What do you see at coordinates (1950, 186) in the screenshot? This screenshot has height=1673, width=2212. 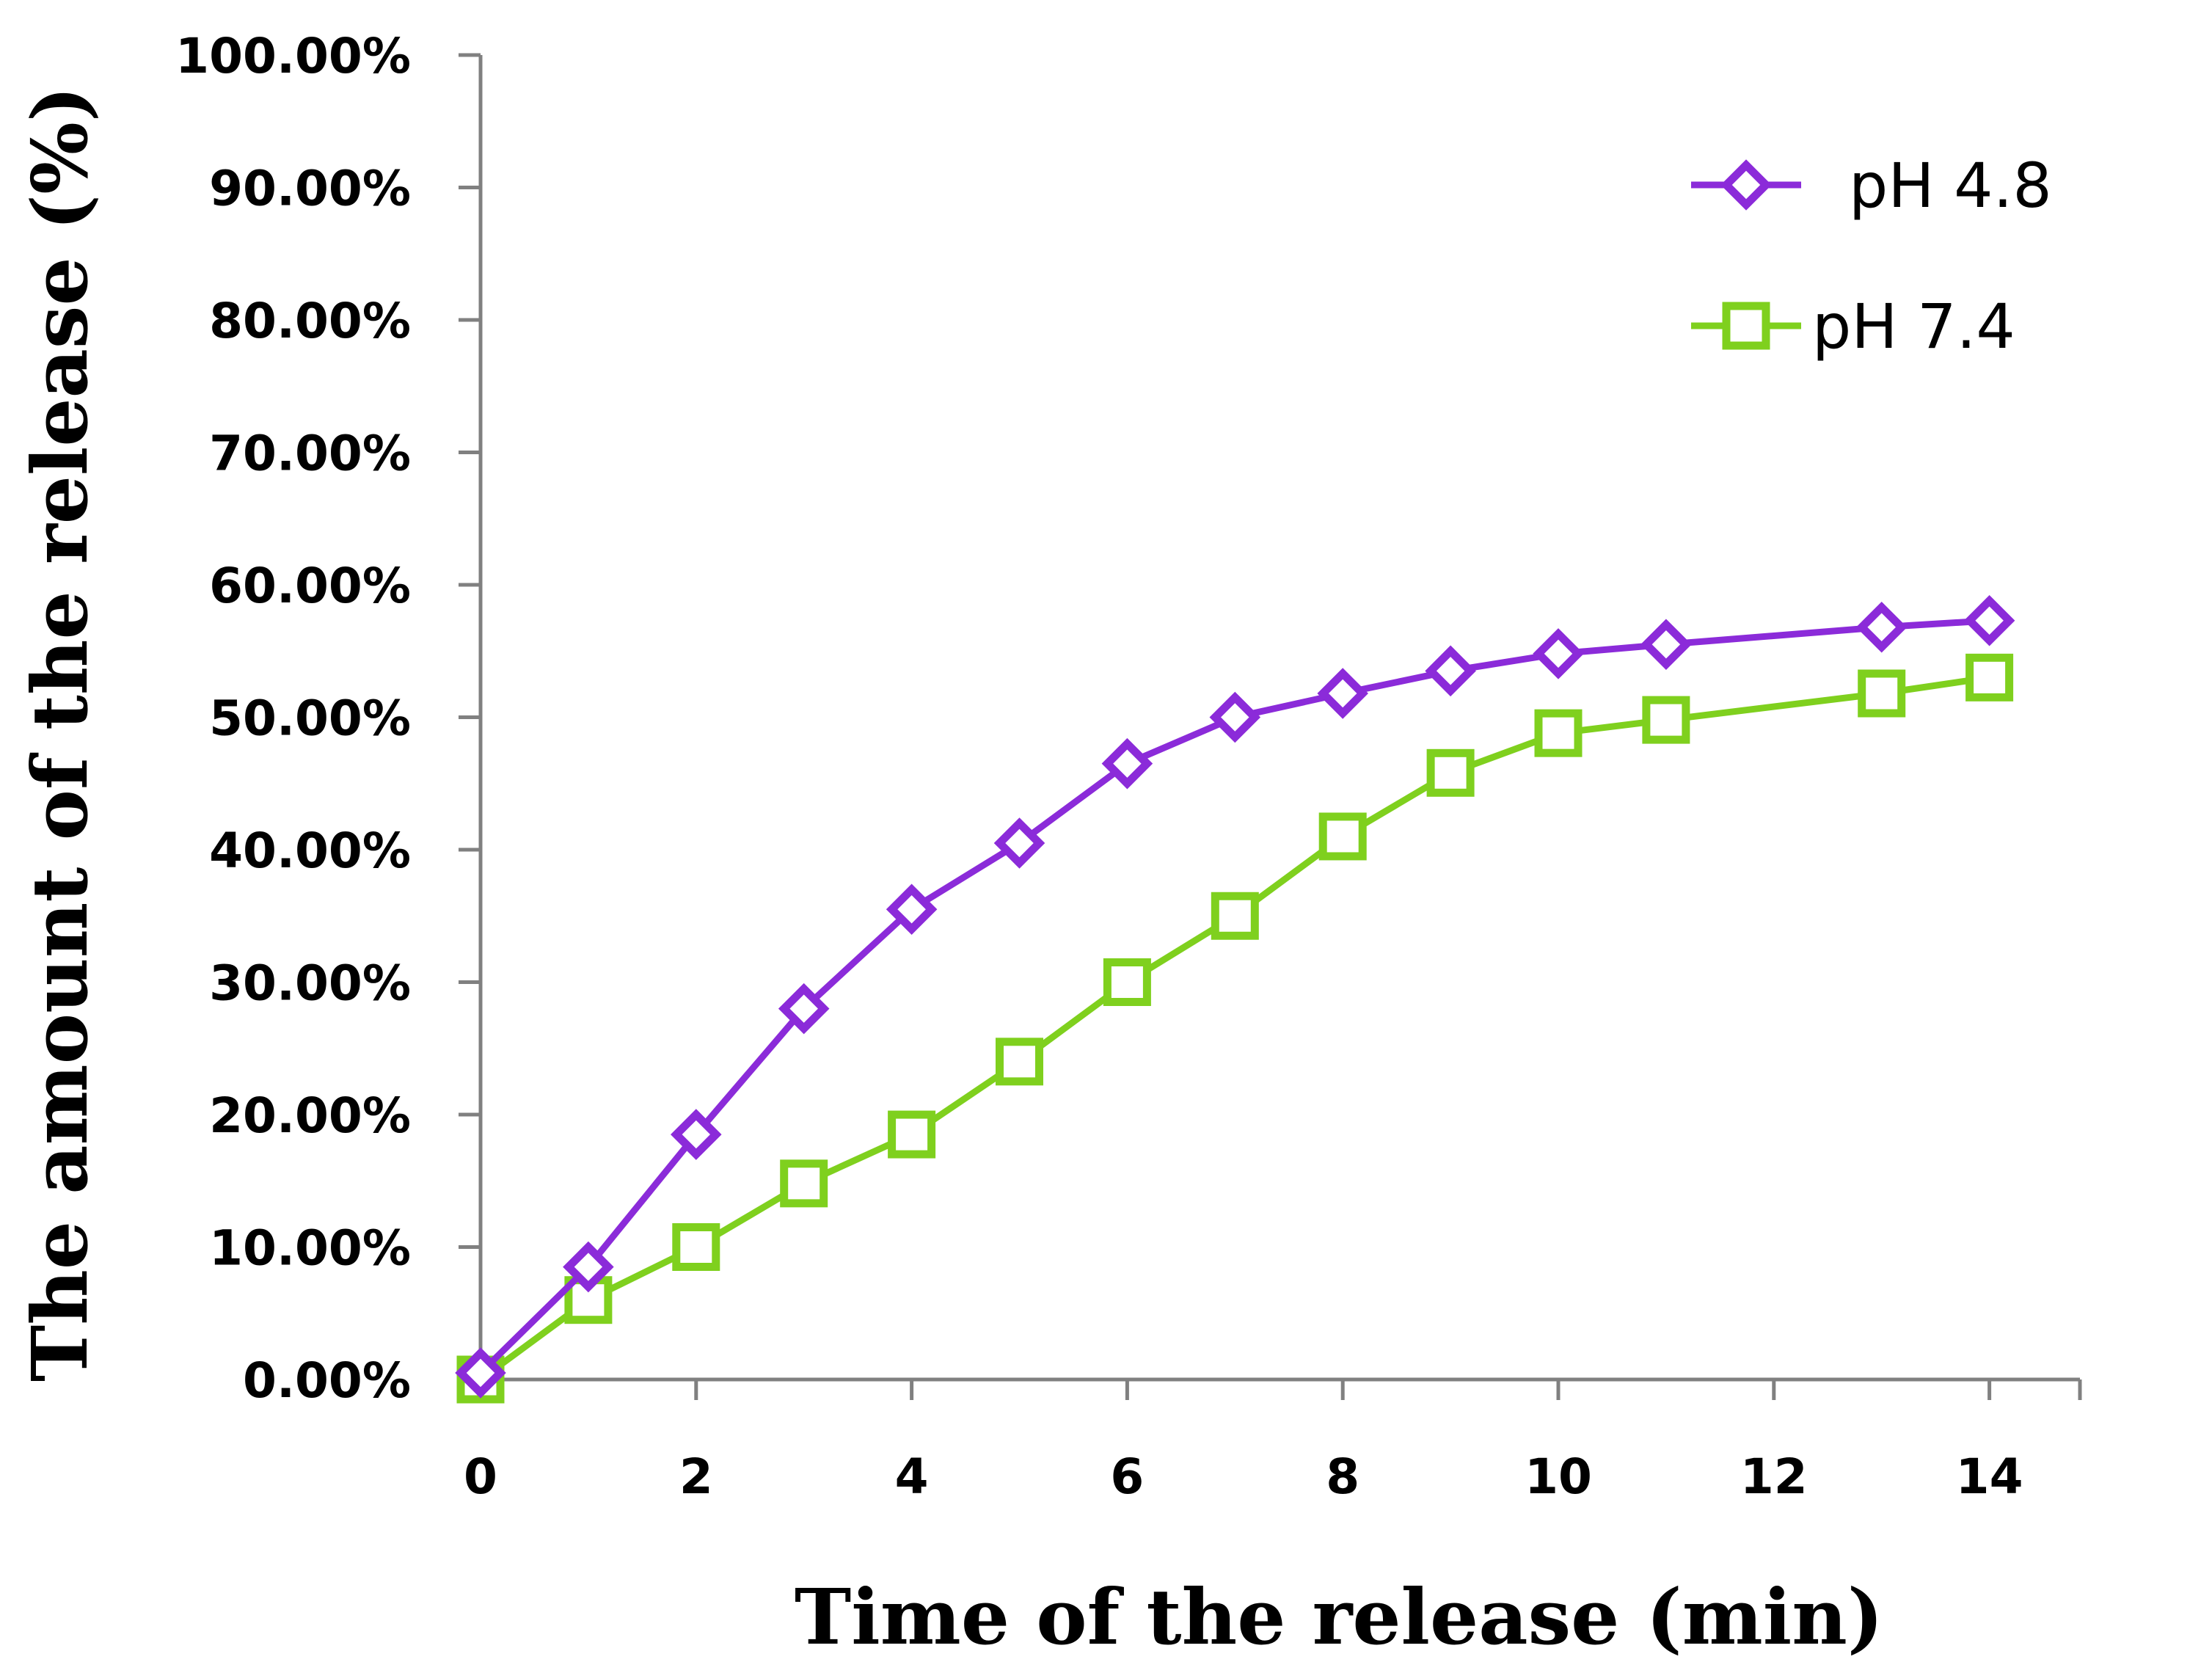 I see `legend-label: pH 4.8` at bounding box center [1950, 186].